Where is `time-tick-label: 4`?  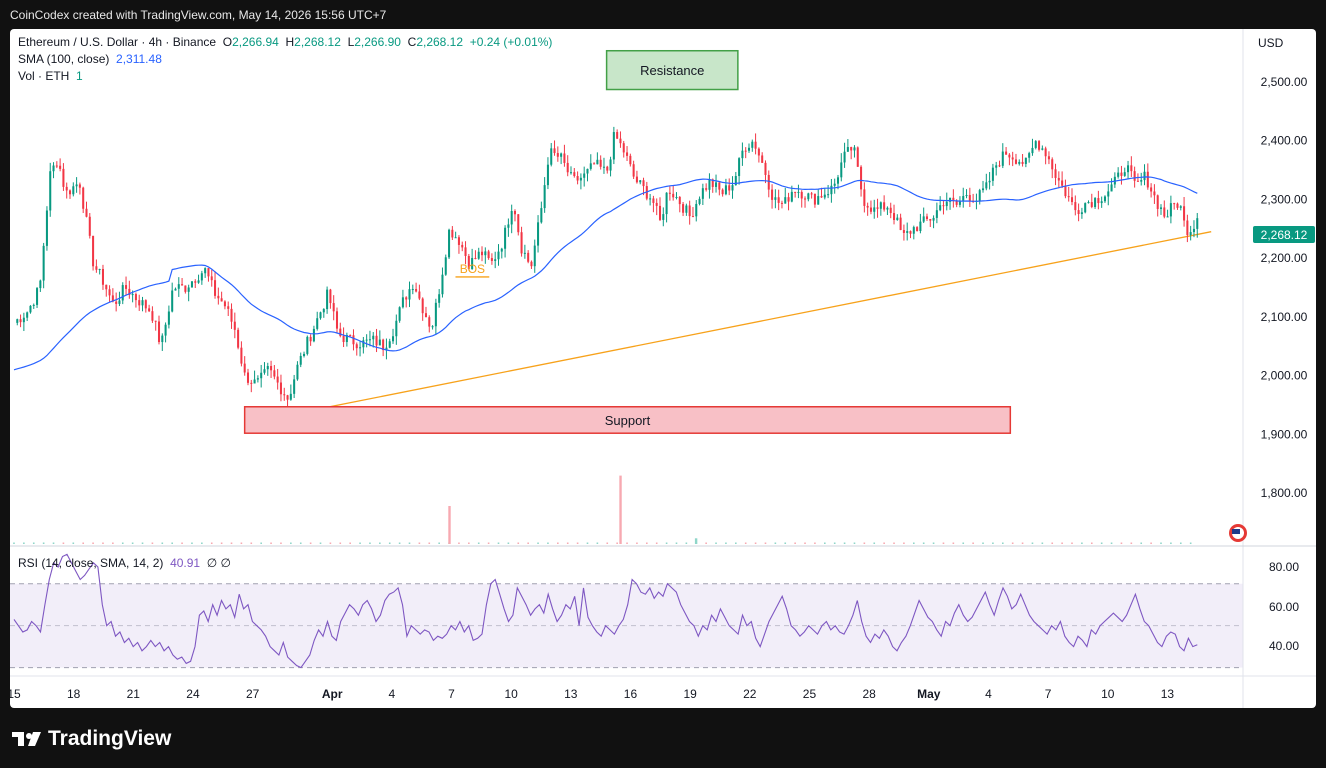
time-tick-label: 4 is located at coordinates (391, 694).